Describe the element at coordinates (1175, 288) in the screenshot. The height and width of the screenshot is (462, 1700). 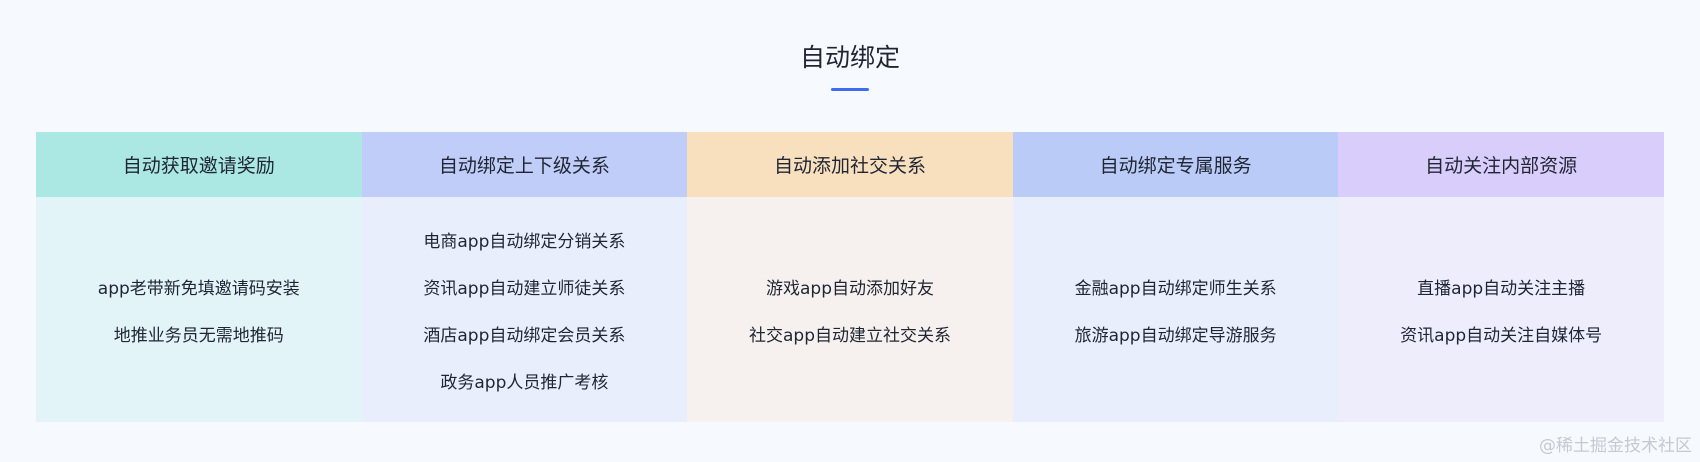
I see `list-item: 金融app自动绑定师生关系` at that location.